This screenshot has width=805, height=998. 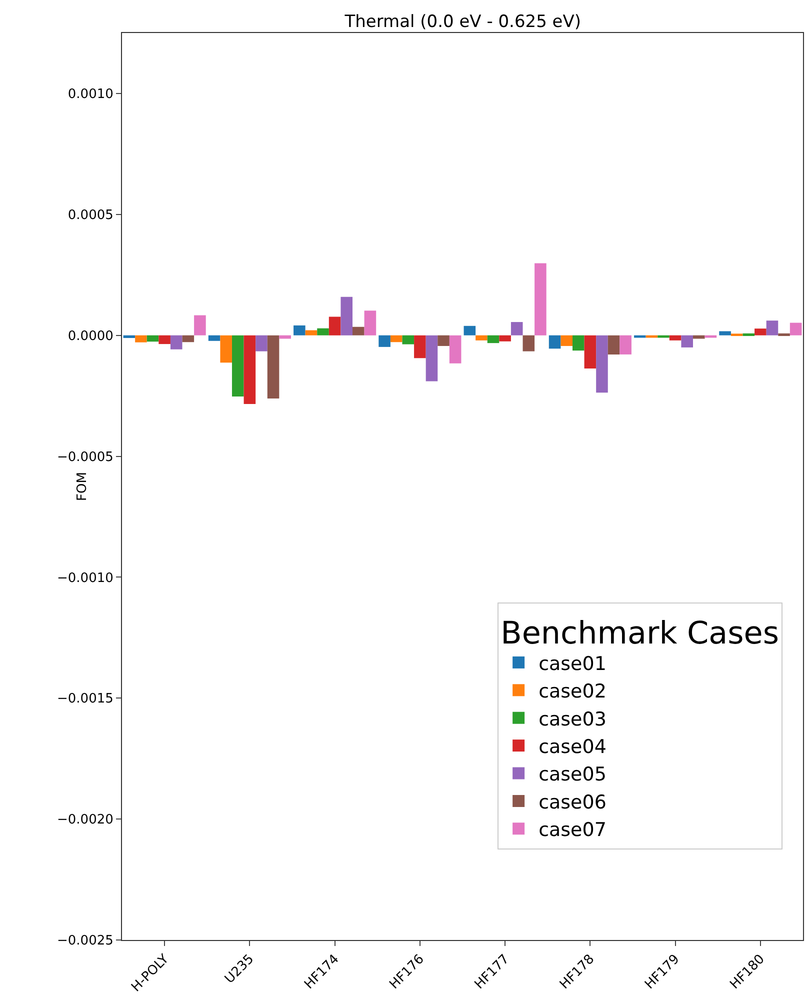 I want to click on legend-label: case04, so click(x=572, y=747).